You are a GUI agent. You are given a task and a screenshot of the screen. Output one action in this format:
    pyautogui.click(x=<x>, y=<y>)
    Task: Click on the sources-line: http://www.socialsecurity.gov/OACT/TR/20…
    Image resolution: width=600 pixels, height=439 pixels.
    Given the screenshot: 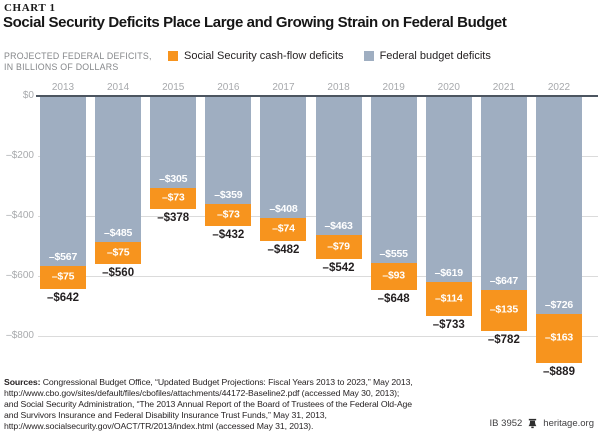 What is the action you would take?
    pyautogui.click(x=159, y=425)
    